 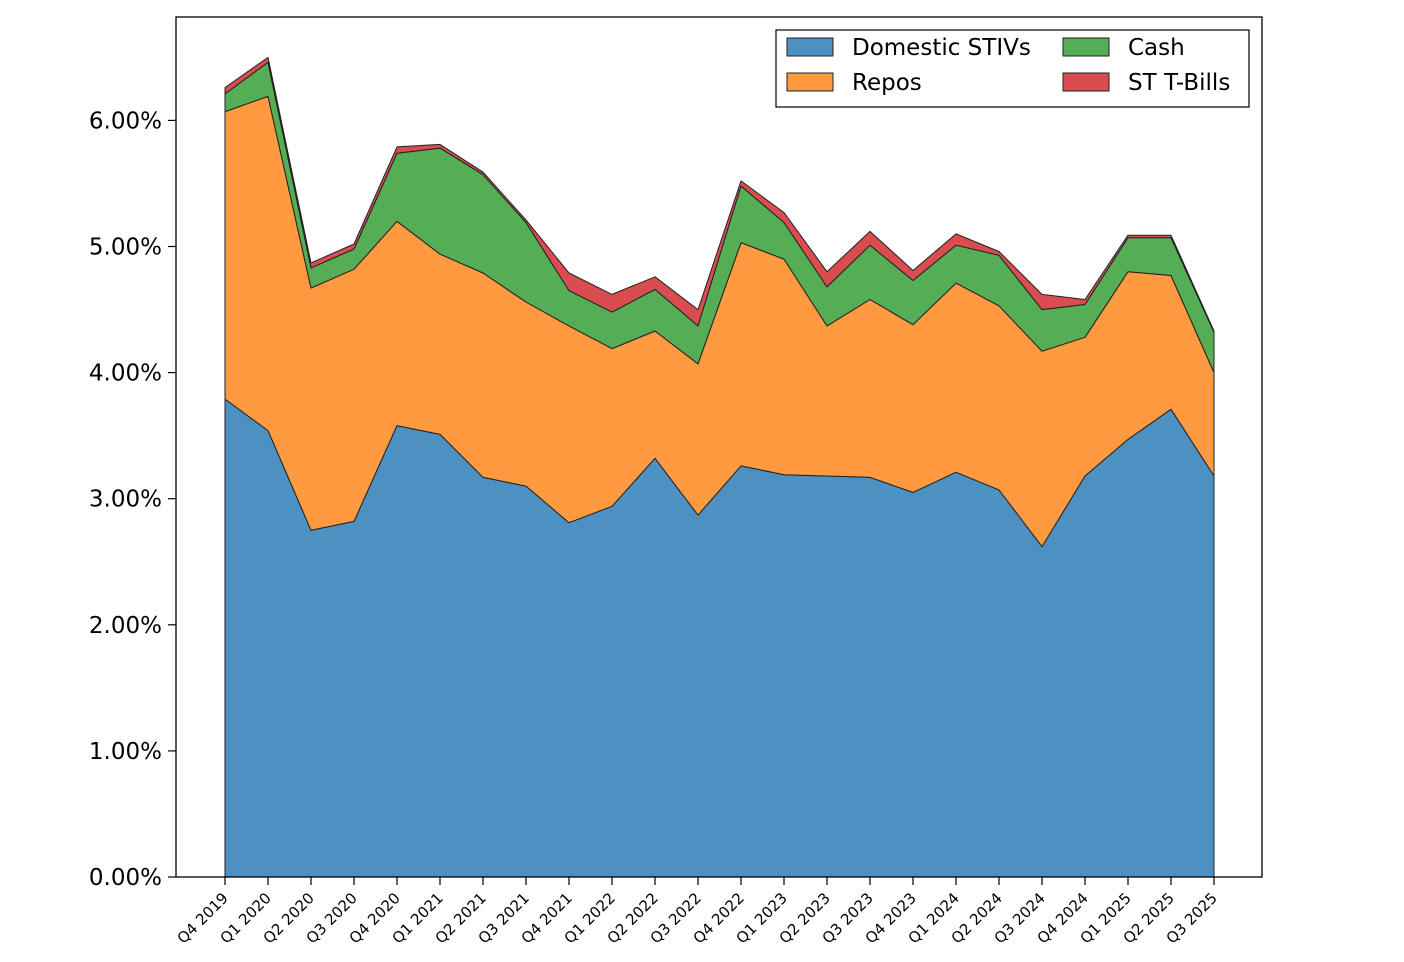 I want to click on legend-label: ST T-Bills, so click(x=1179, y=83).